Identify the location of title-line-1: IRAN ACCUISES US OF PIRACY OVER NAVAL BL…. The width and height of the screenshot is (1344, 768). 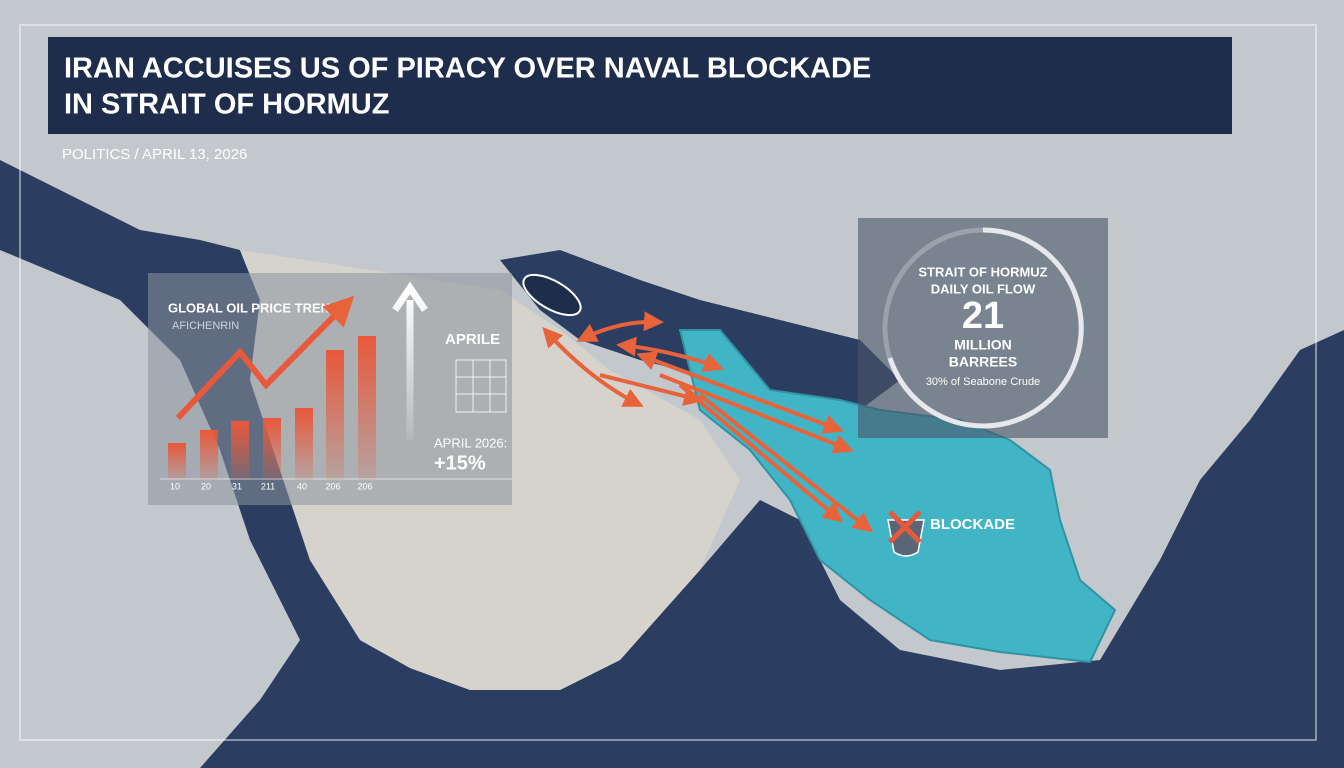
(467, 69).